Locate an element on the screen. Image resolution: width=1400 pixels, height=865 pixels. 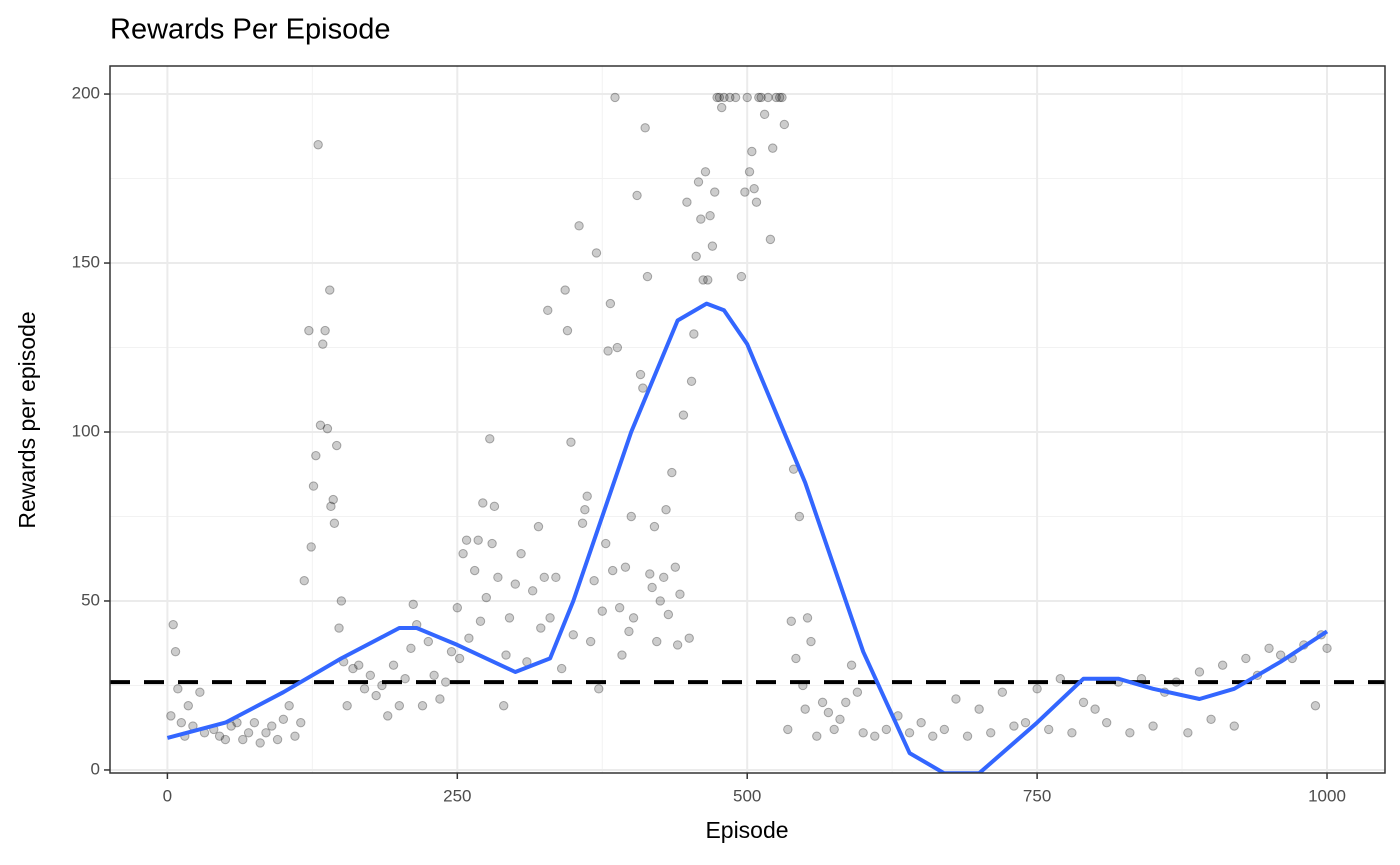
chart-title: Rewards Per Episode is located at coordinates (250, 30).